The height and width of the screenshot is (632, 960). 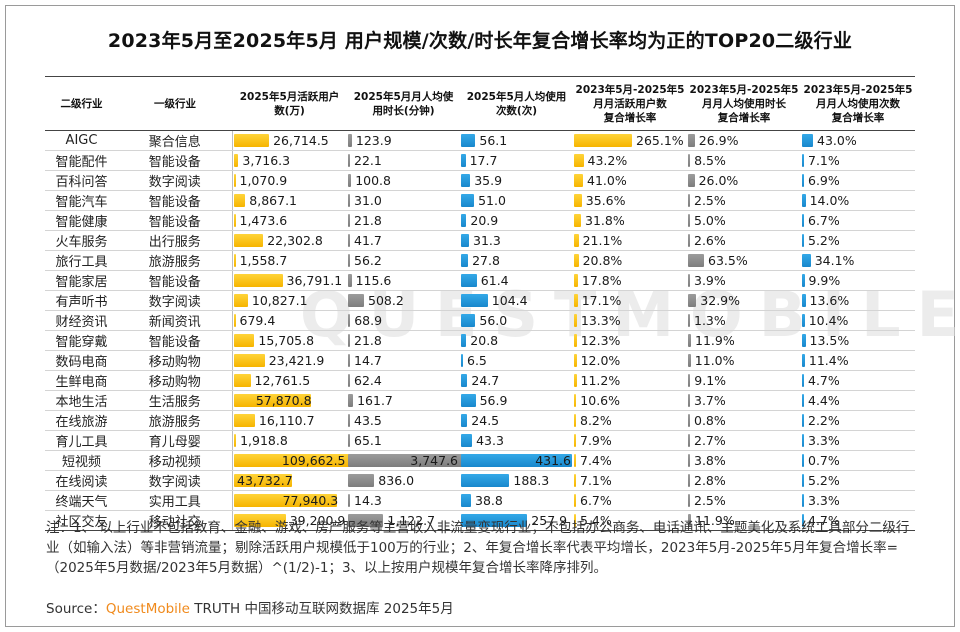 What do you see at coordinates (368, 420) in the screenshot?
I see `bar-time-label: 43.5` at bounding box center [368, 420].